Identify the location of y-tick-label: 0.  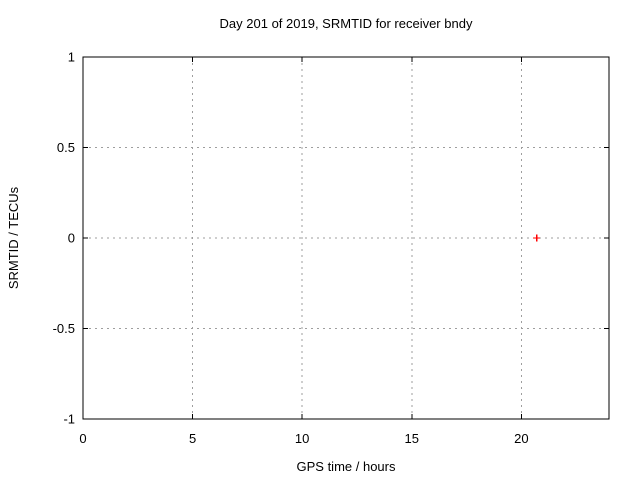
(71, 238).